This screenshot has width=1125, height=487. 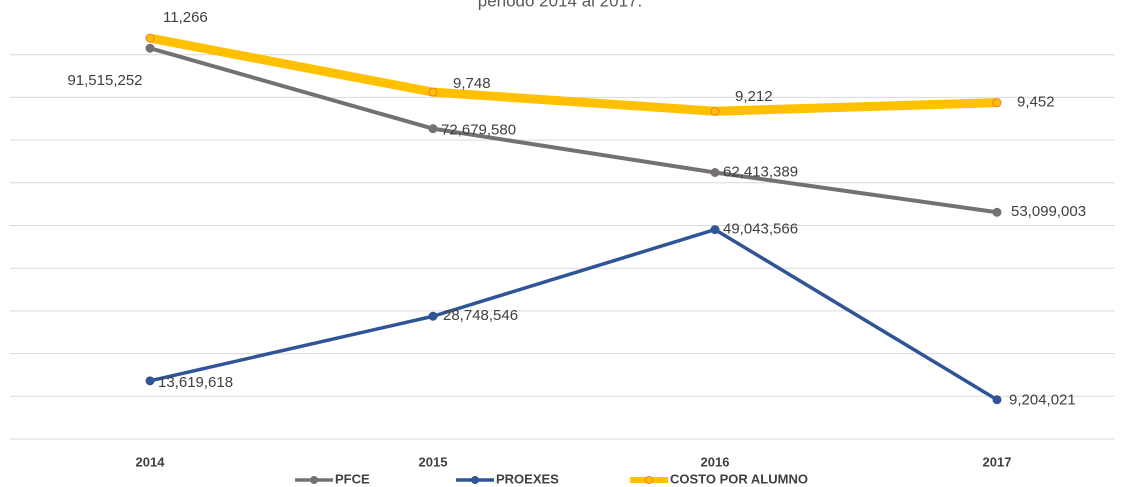 I want to click on data-label: 28,748,546, so click(x=480, y=315).